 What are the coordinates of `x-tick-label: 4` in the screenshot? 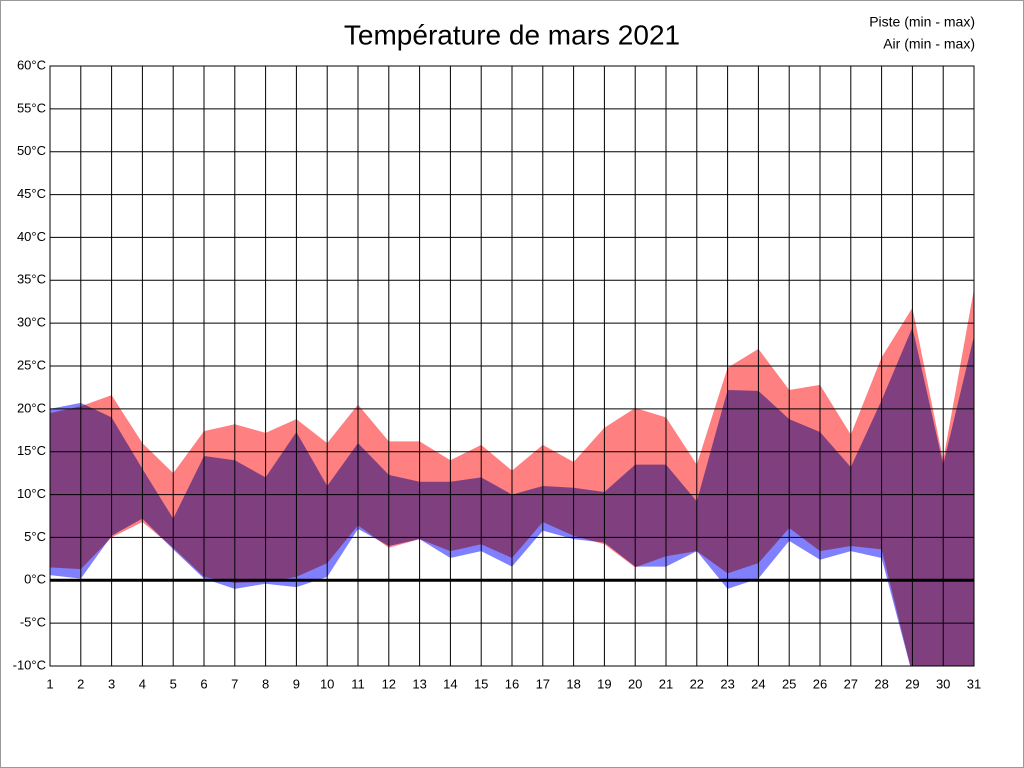 It's located at (142, 683).